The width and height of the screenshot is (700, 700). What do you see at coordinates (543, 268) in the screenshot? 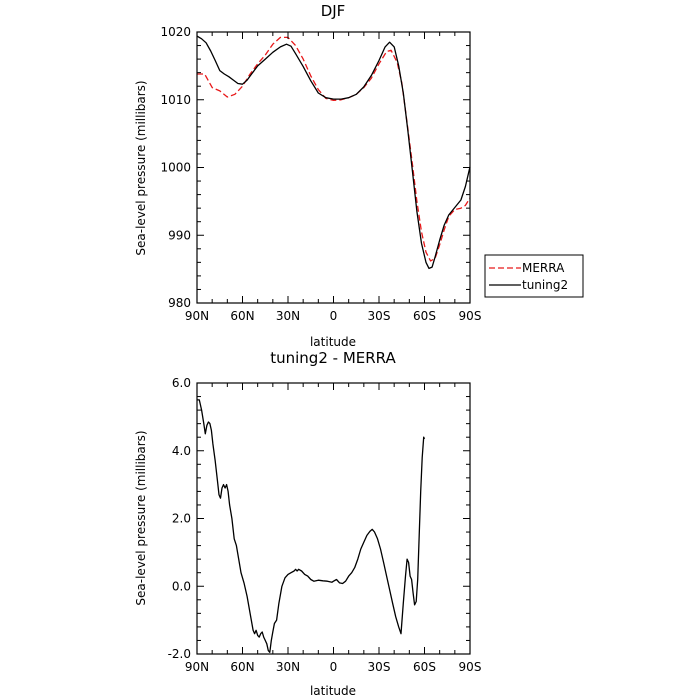
I see `legend-label-merra: MERRA` at bounding box center [543, 268].